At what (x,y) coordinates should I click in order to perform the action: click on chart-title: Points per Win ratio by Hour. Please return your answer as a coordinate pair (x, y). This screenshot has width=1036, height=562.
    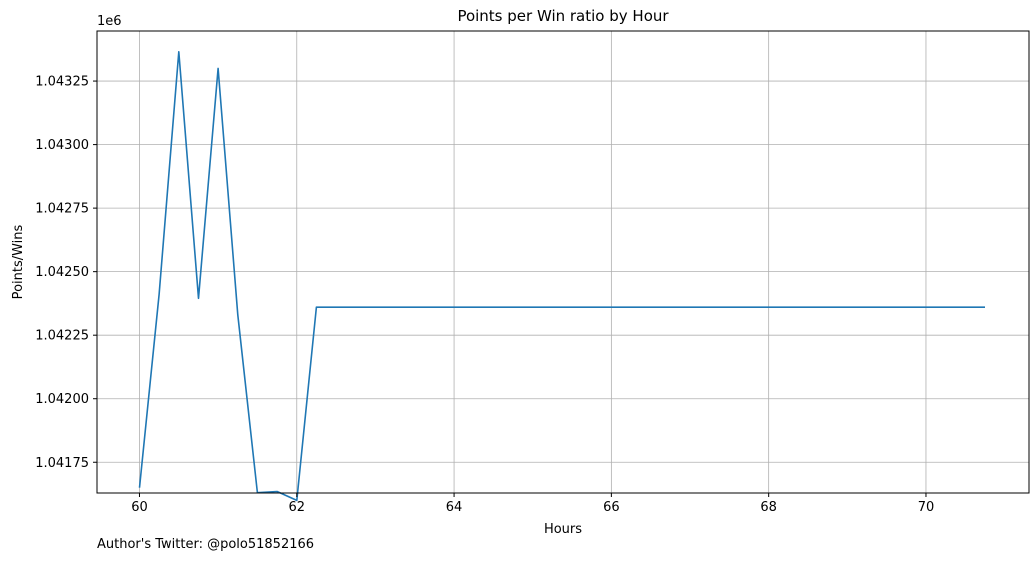
    Looking at the image, I should click on (563, 16).